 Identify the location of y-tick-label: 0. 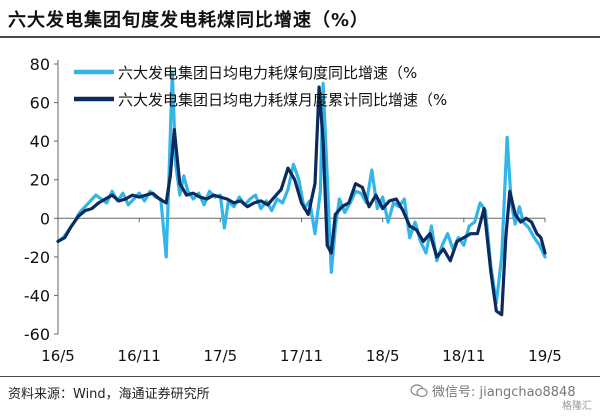
(45, 218).